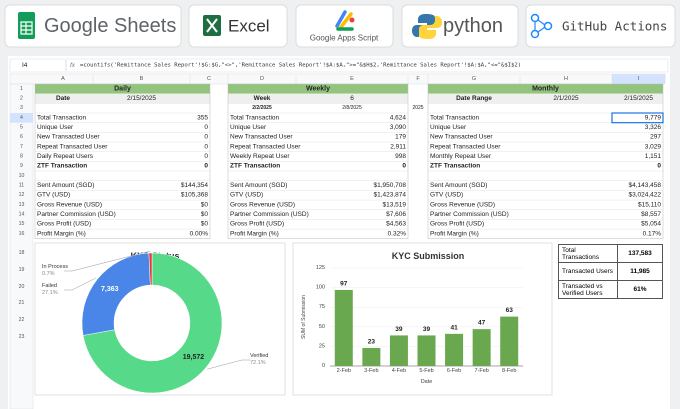  Describe the element at coordinates (427, 382) in the screenshot. I see `x-axis-label: Date` at that location.